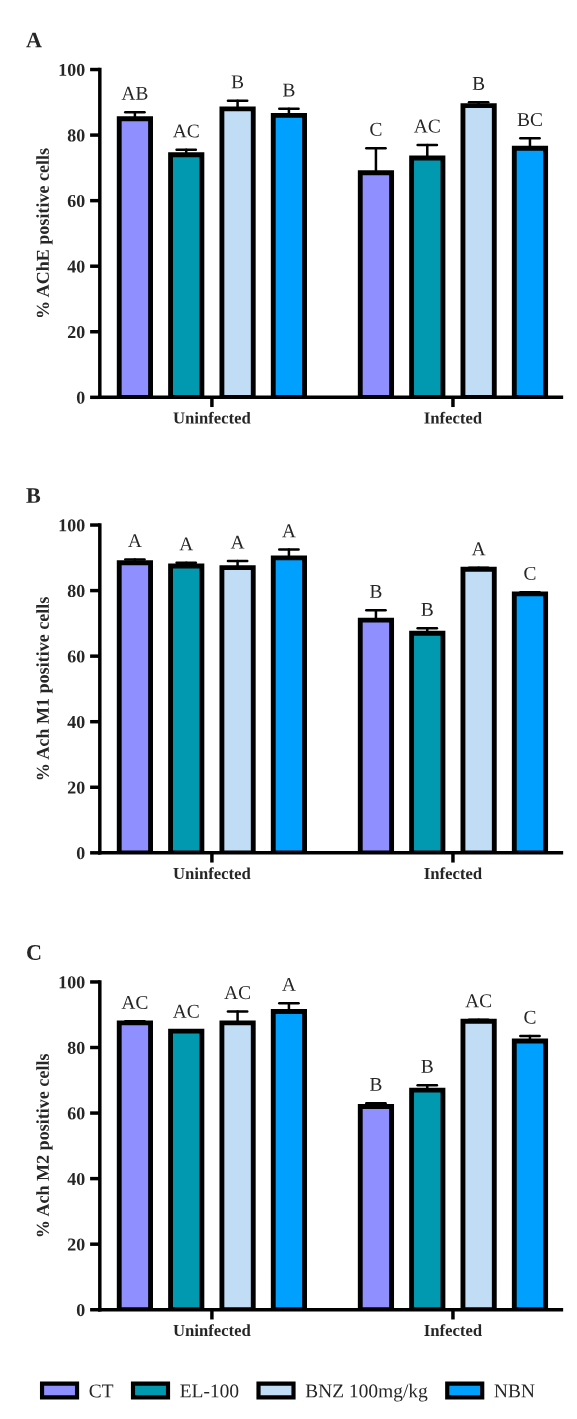 Image resolution: width=577 pixels, height=1419 pixels. I want to click on y-axis-title: % Ach M2 positive cells, so click(44, 1145).